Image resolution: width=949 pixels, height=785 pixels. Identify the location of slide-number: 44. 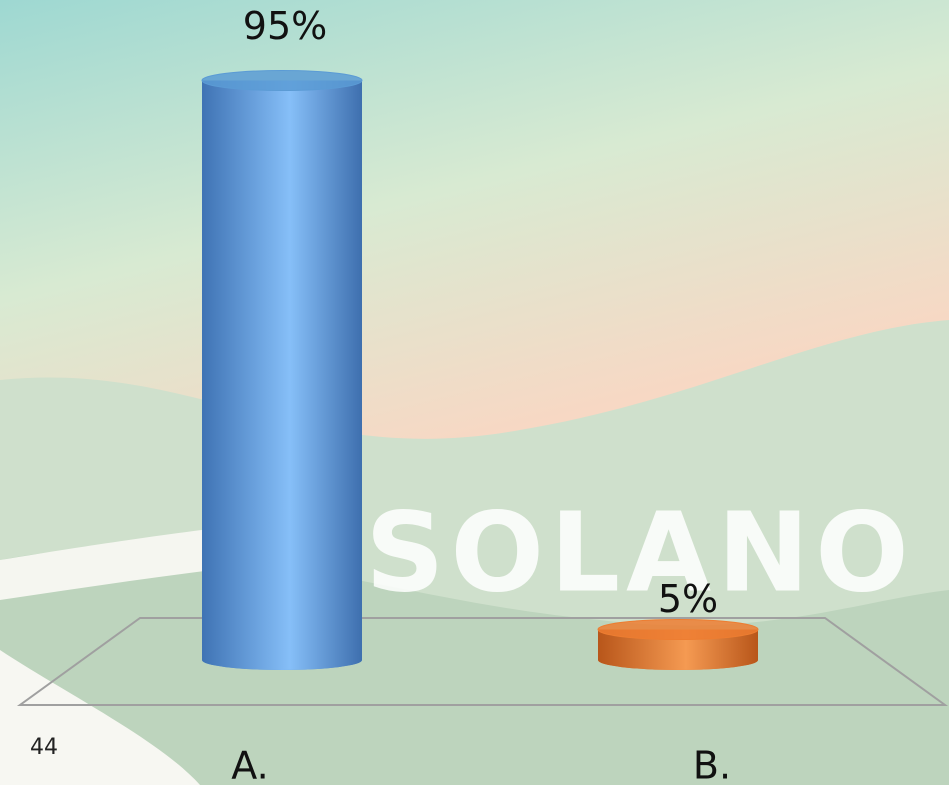
(44, 747).